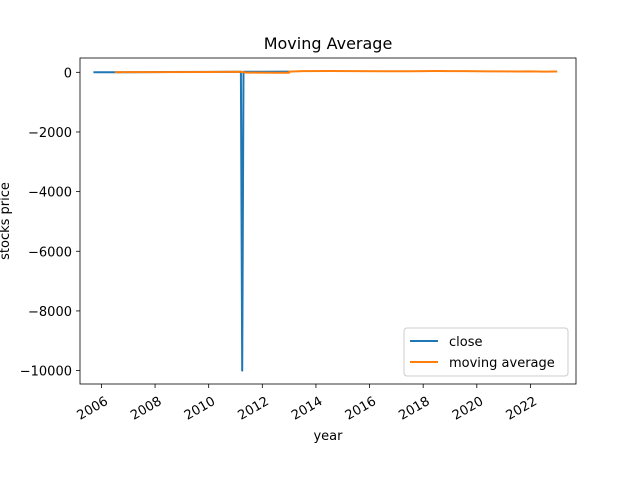 This screenshot has width=640, height=480. I want to click on legend: close moving average, so click(486, 352).